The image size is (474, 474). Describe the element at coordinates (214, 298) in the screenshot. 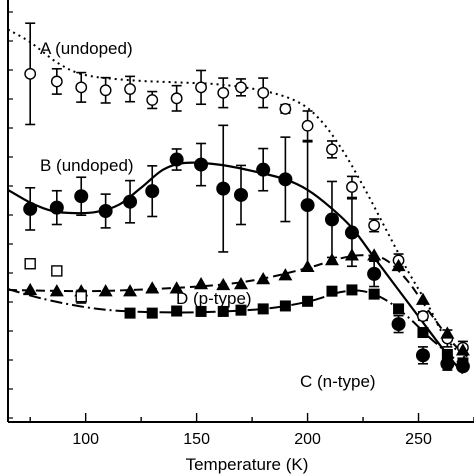

I see `series-label-d: D (p-type)` at that location.